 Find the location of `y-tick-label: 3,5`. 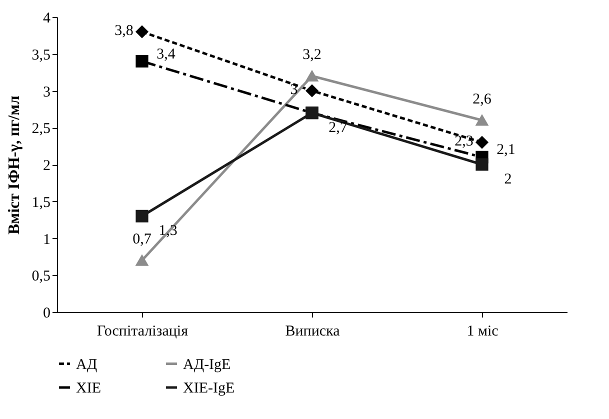

y-tick-label: 3,5 is located at coordinates (41, 55).